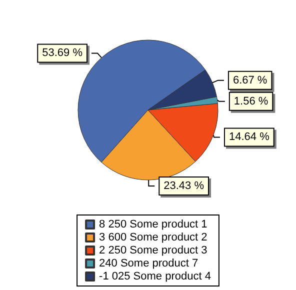 The image size is (296, 290). What do you see at coordinates (148, 264) in the screenshot?
I see `legend-label: 240 Some product 7` at bounding box center [148, 264].